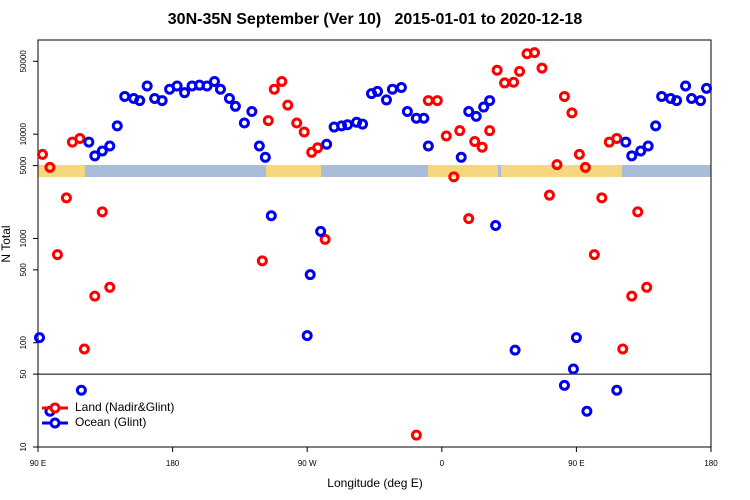 The width and height of the screenshot is (750, 500). Describe the element at coordinates (374, 171) in the screenshot. I see `land-mask-strip` at that location.